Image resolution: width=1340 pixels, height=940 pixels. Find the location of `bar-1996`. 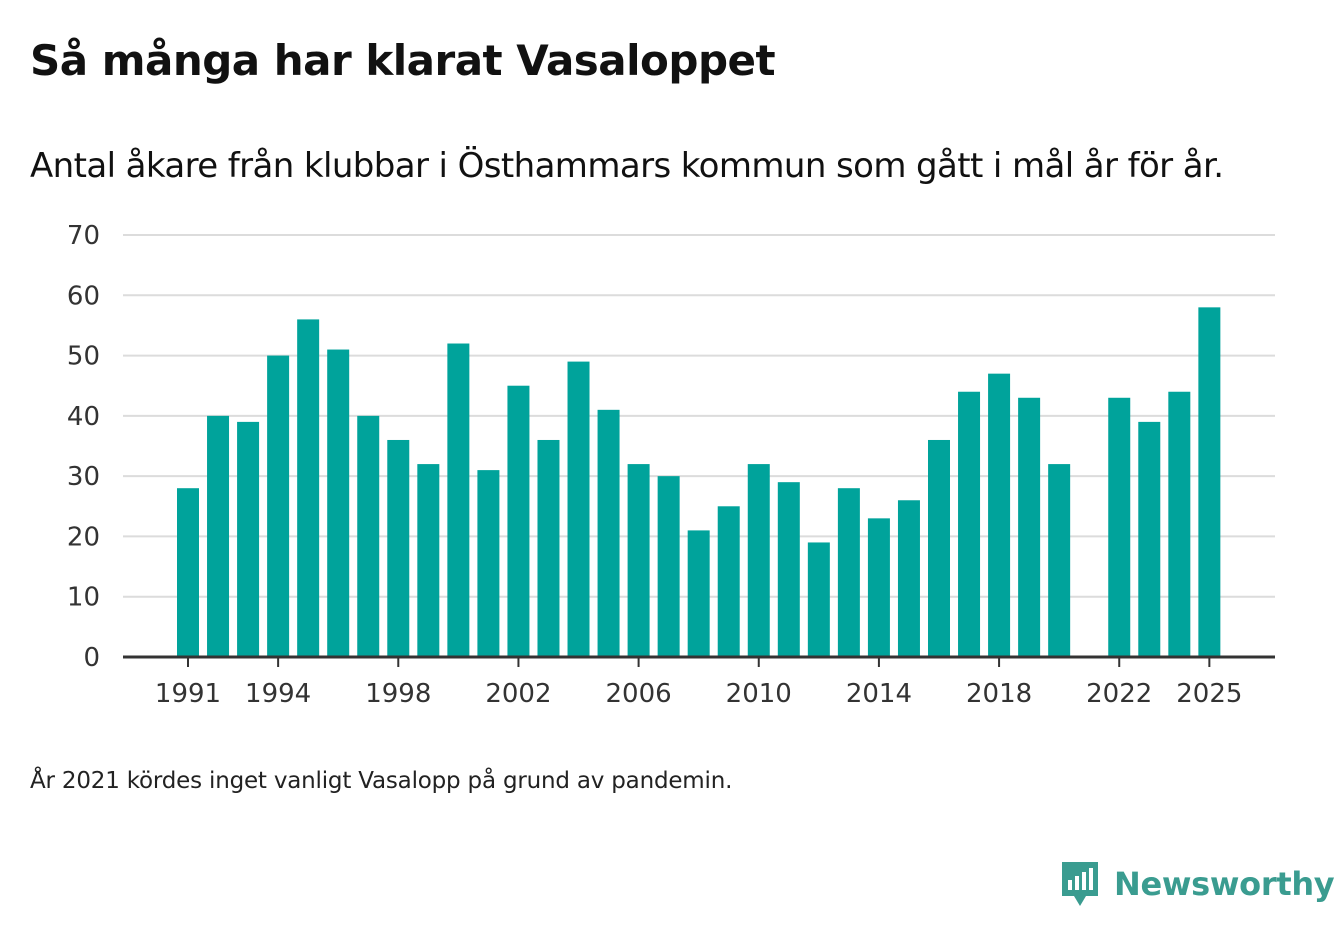

bar-1996 is located at coordinates (338, 503).